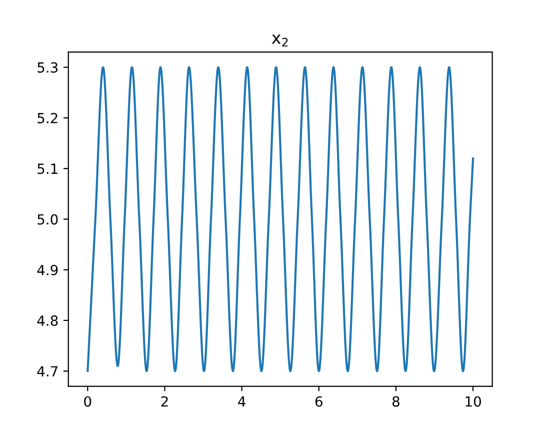  I want to click on x-tick-label: 8, so click(396, 401).